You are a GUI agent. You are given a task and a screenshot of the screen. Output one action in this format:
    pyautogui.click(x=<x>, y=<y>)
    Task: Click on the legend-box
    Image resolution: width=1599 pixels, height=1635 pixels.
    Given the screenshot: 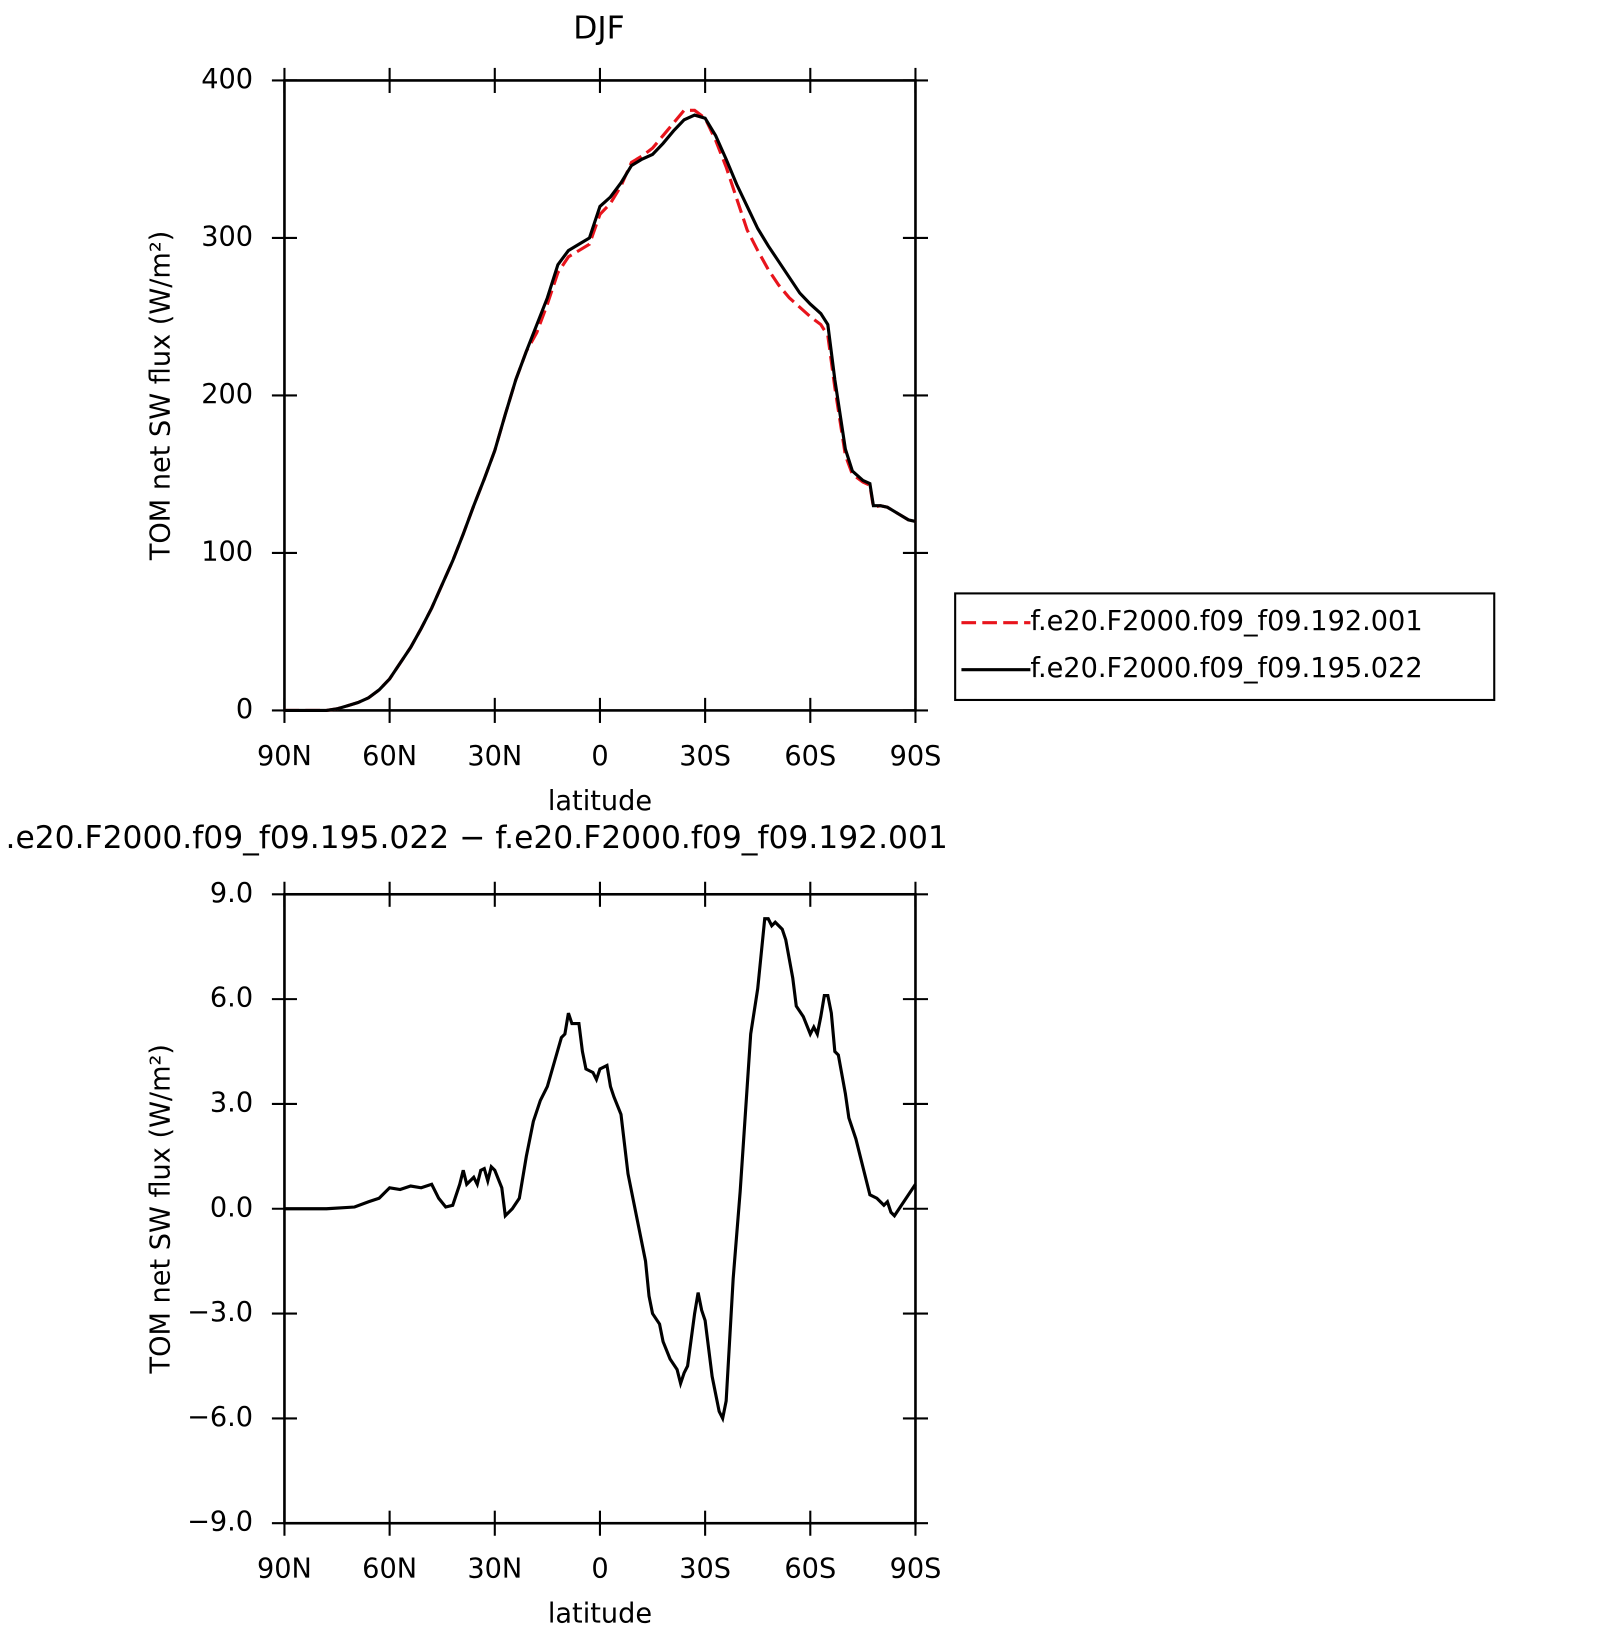 What is the action you would take?
    pyautogui.click(x=1225, y=647)
    